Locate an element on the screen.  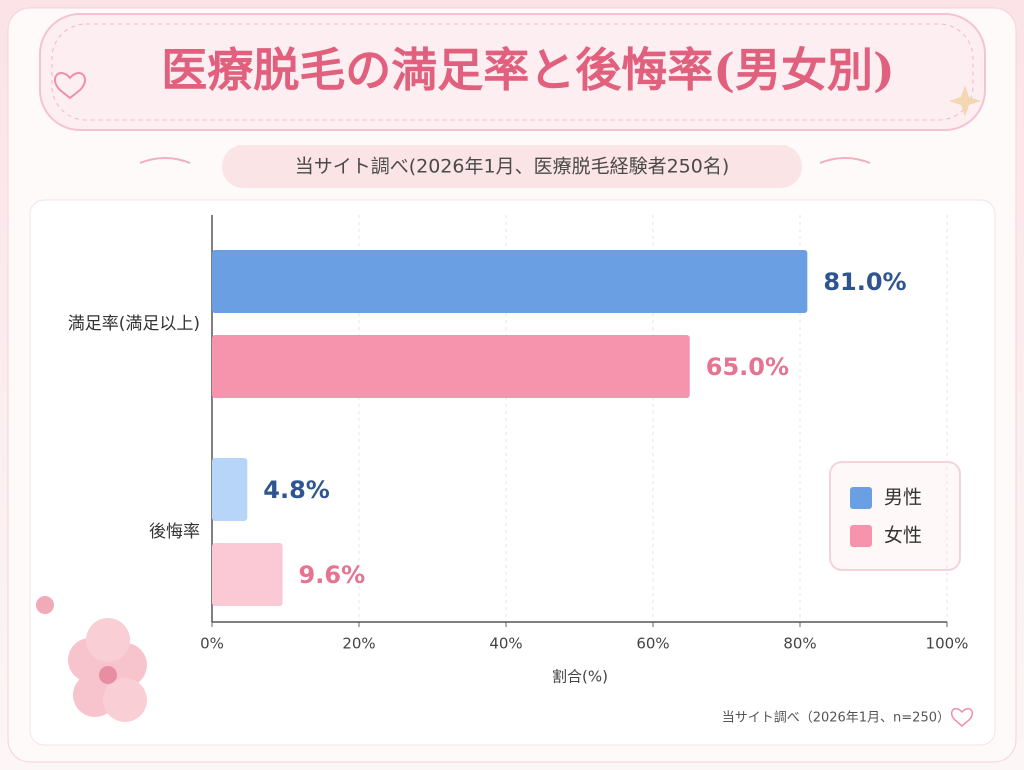
value-label: 65.0% is located at coordinates (747, 367).